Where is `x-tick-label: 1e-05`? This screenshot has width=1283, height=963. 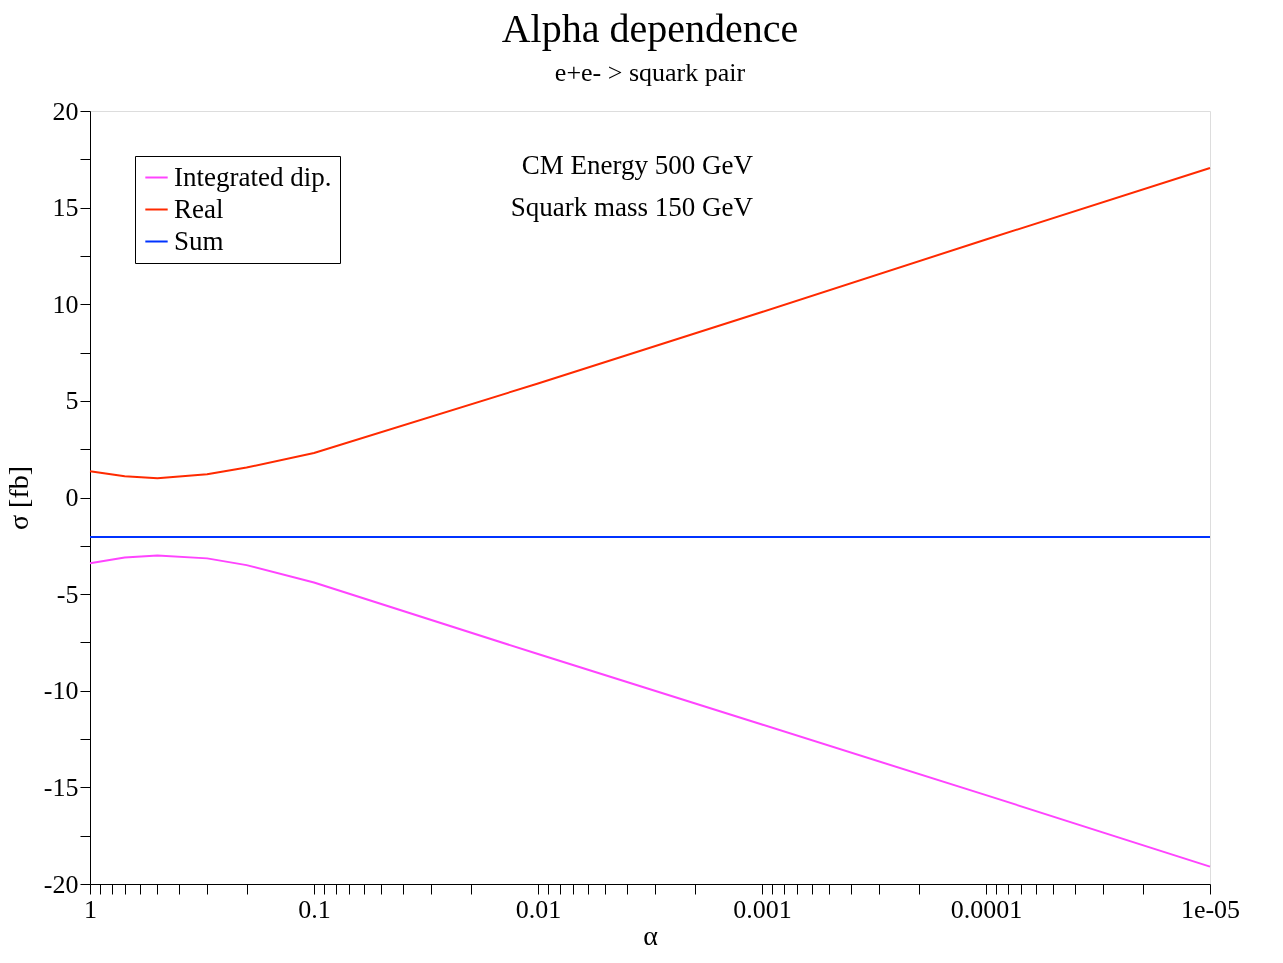
x-tick-label: 1e-05 is located at coordinates (1210, 909).